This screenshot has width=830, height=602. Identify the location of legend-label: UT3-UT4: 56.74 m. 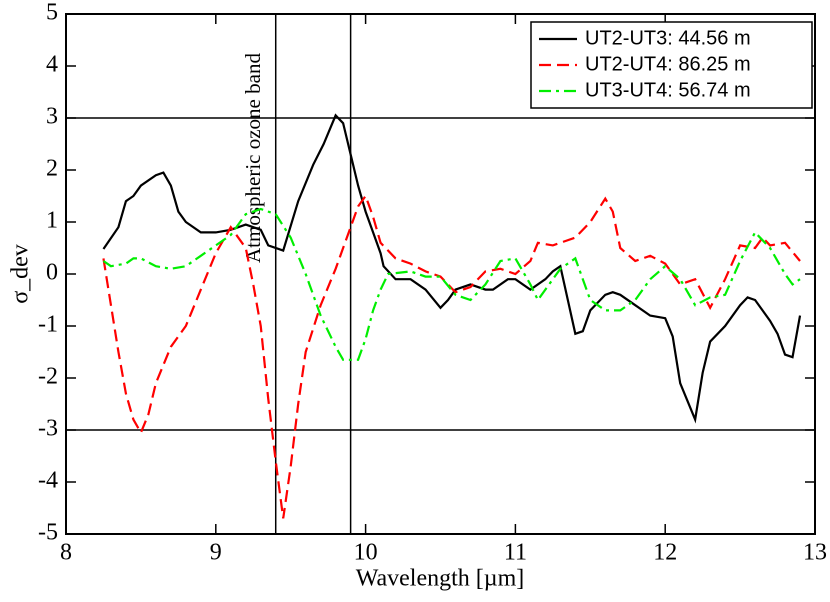
(668, 90).